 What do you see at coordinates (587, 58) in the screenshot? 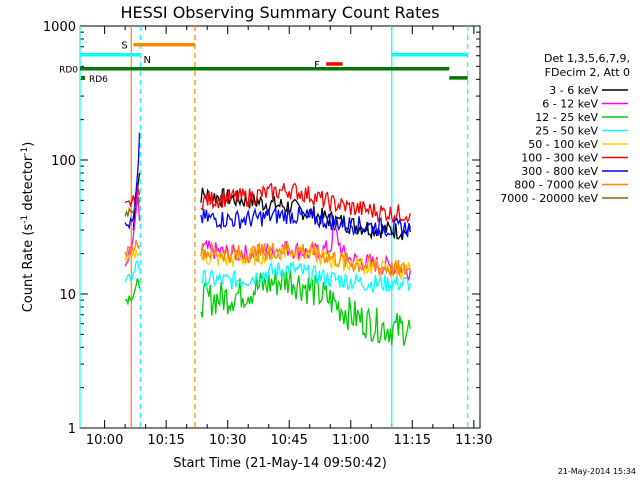
I see `legend-header: Det 1,3,5,6,7,9,` at bounding box center [587, 58].